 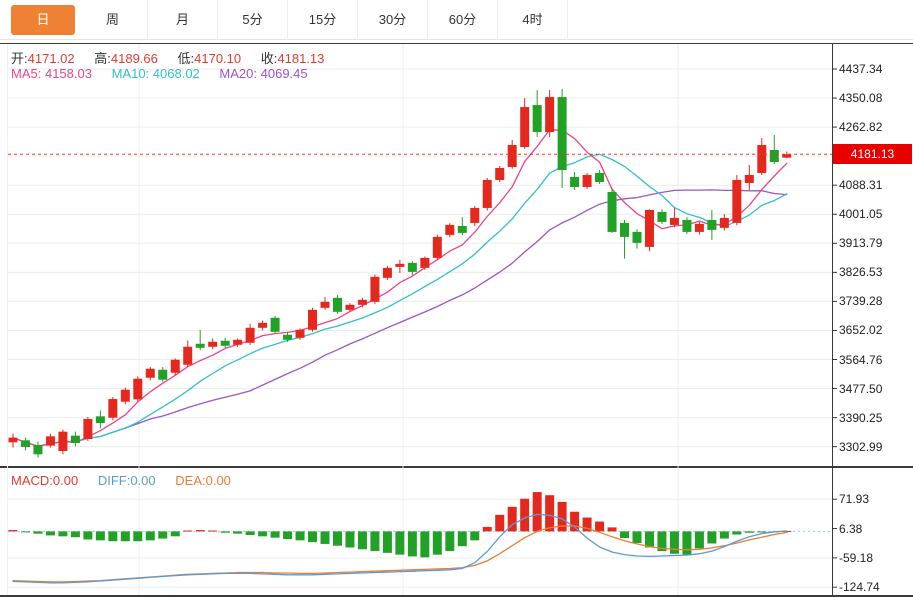 I want to click on panel-separator, so click(x=456, y=467).